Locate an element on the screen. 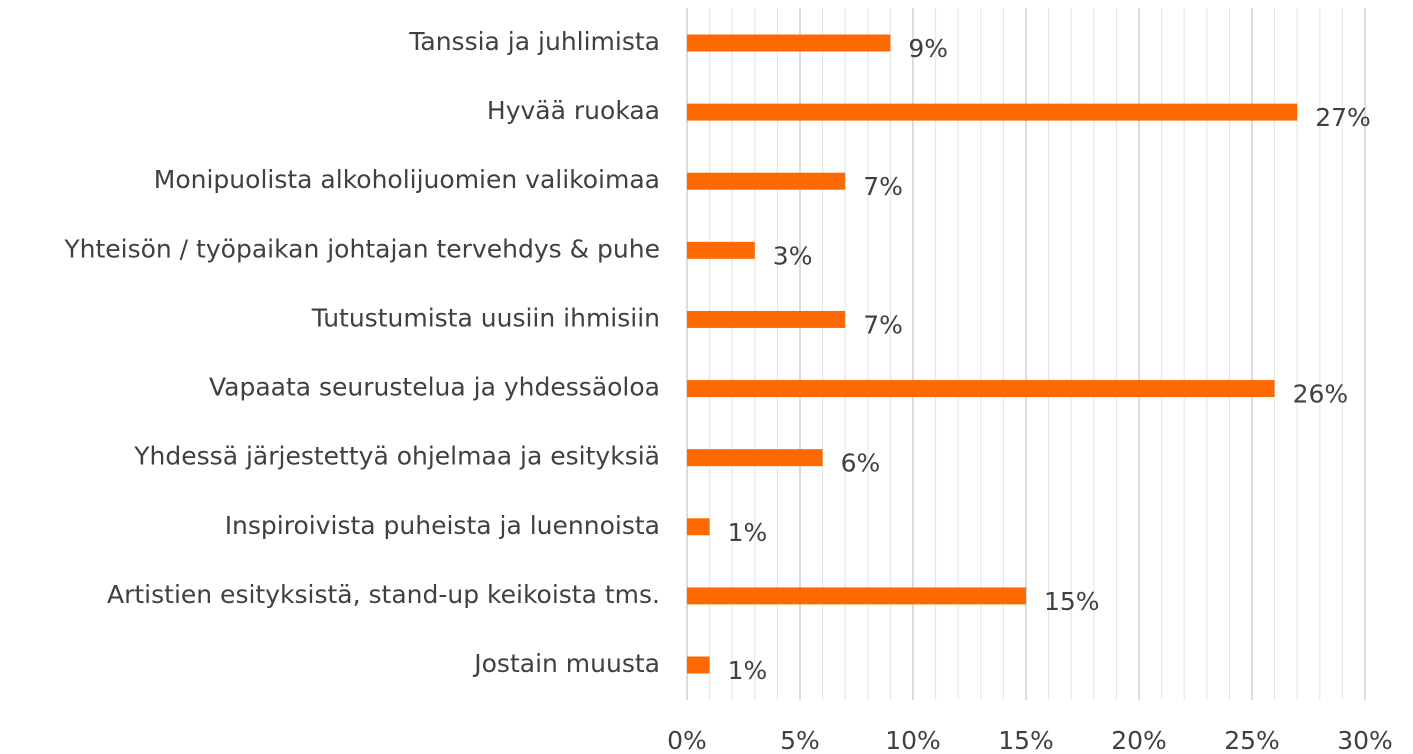 Image resolution: width=1413 pixels, height=754 pixels. category-label: Tanssia ja juhlimista is located at coordinates (534, 41).